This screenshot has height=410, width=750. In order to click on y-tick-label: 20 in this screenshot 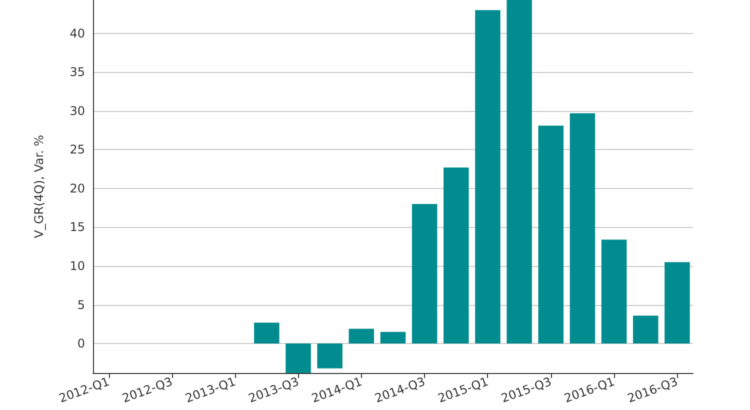, I will do `click(77, 188)`.